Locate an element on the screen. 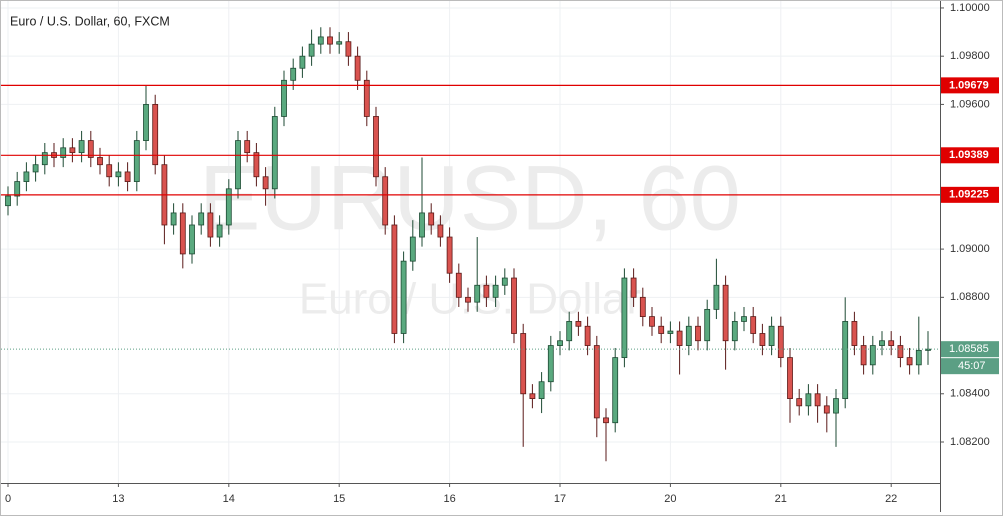 This screenshot has height=522, width=1004. last-price-box is located at coordinates (970, 349).